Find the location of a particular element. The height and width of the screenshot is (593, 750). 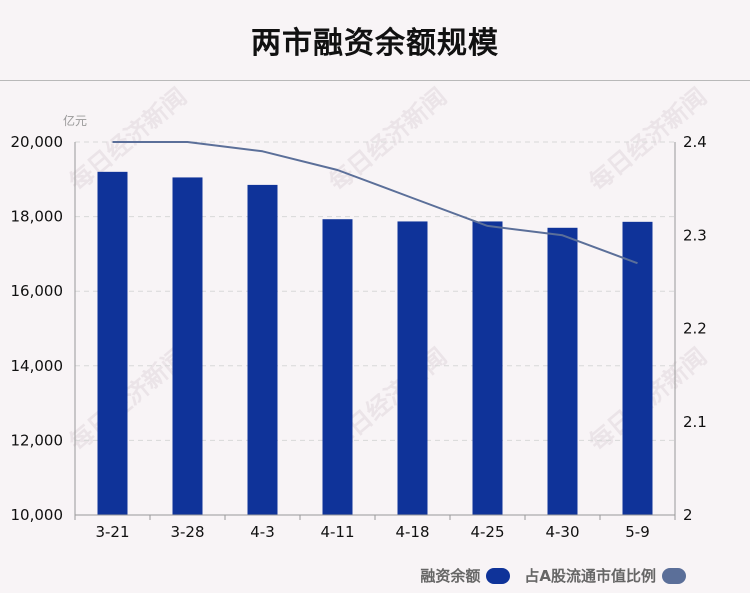

chart-title: 两市融资余额规模 is located at coordinates (375, 43).